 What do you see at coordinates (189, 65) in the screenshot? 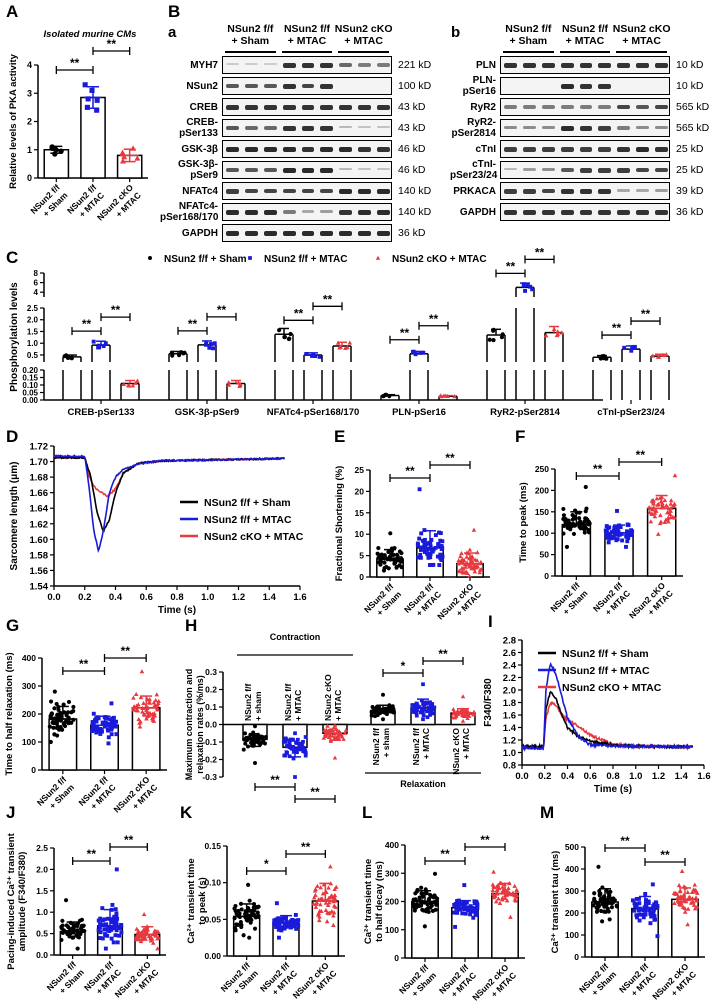
I see `blot-protein-label: MYH7` at bounding box center [189, 65].